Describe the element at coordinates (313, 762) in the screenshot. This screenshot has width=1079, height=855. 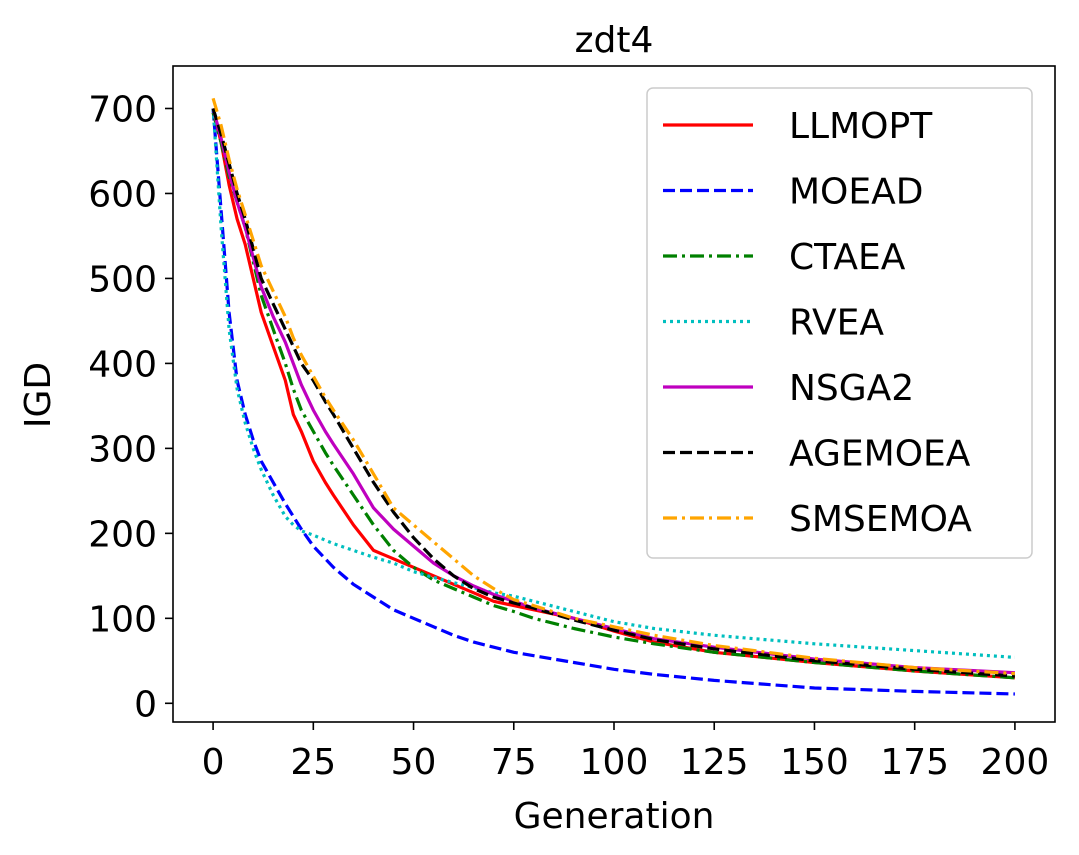
I see `x-tick-label: 25` at that location.